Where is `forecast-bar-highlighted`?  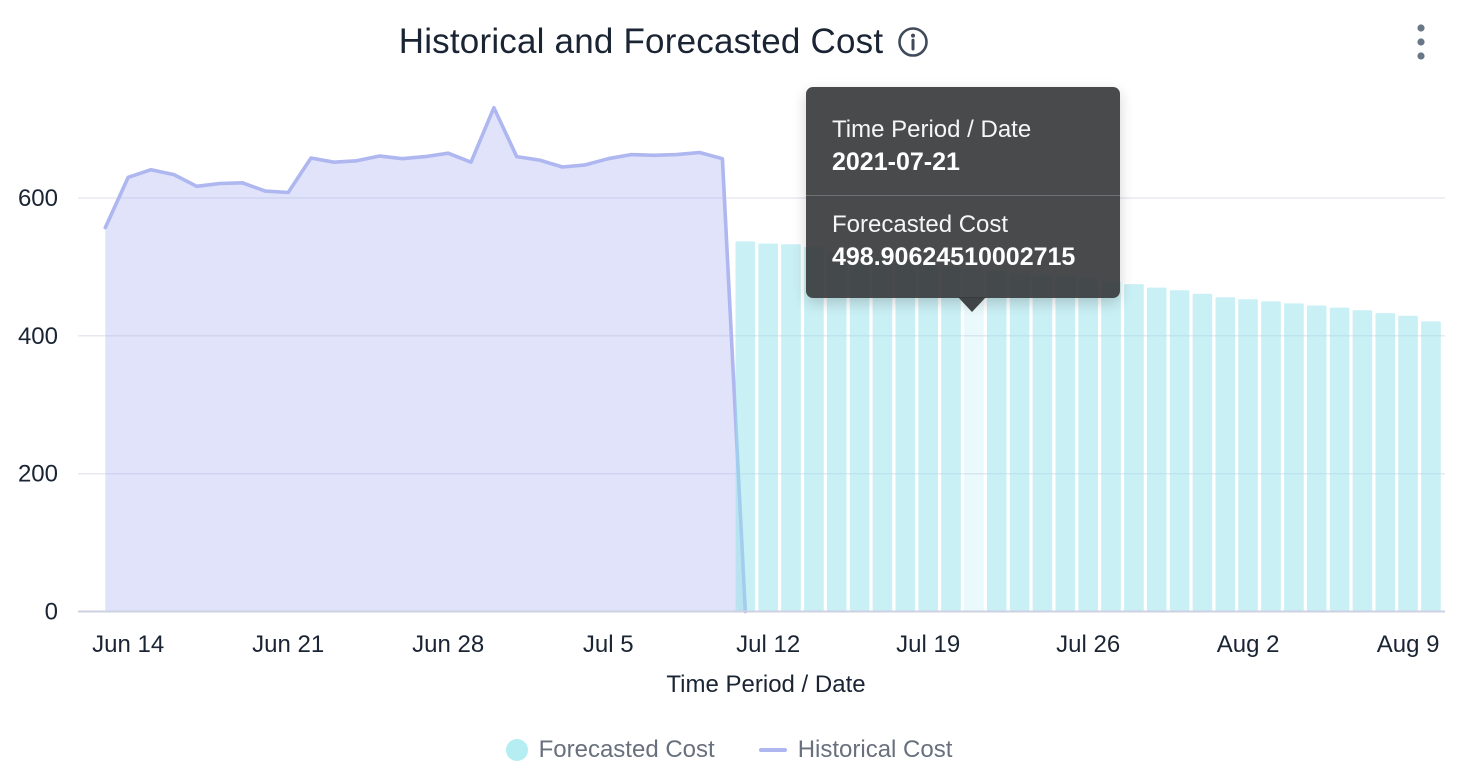
forecast-bar-highlighted is located at coordinates (974, 439).